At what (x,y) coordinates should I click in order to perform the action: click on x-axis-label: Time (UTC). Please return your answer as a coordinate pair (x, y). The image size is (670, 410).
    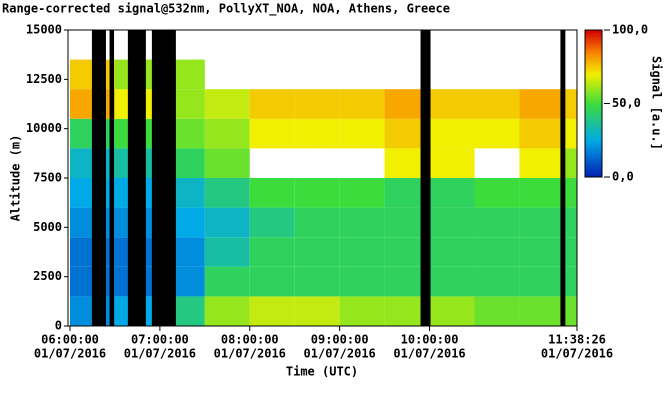
    Looking at the image, I should click on (322, 372).